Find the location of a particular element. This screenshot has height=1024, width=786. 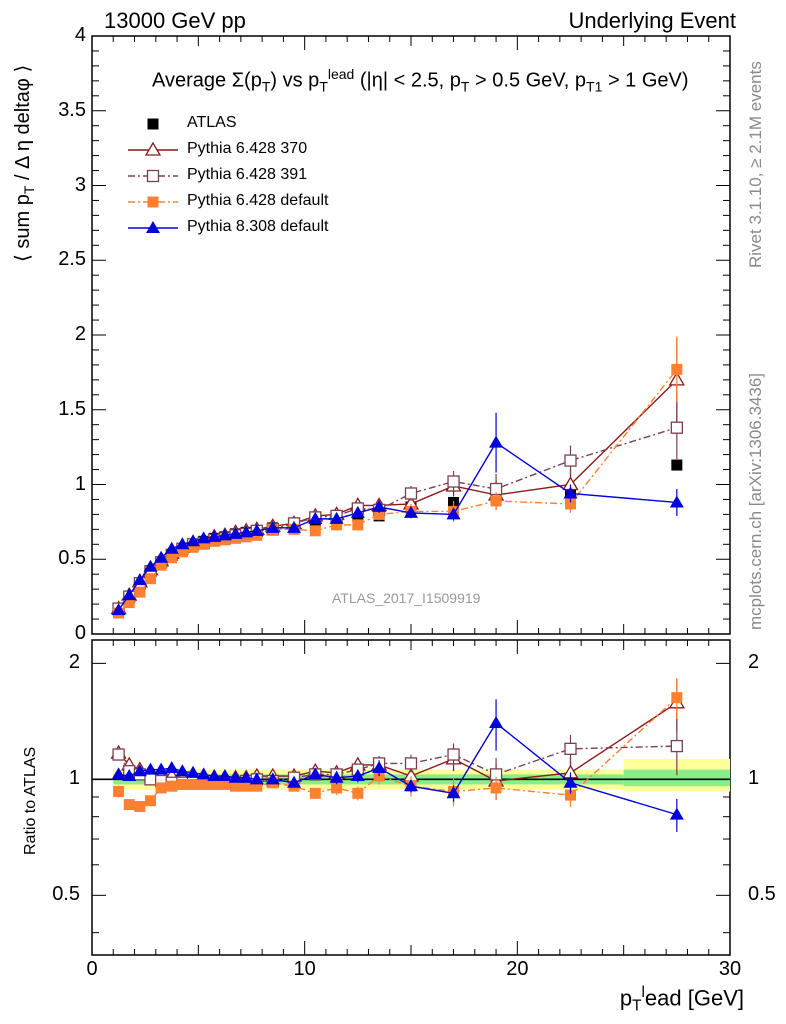

ratio-ytick-label: 2 is located at coordinates (74, 662).